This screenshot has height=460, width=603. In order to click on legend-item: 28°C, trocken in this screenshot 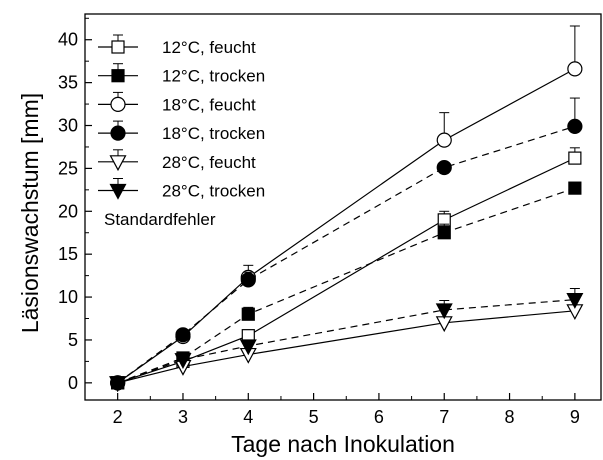, I will do `click(181, 189)`.